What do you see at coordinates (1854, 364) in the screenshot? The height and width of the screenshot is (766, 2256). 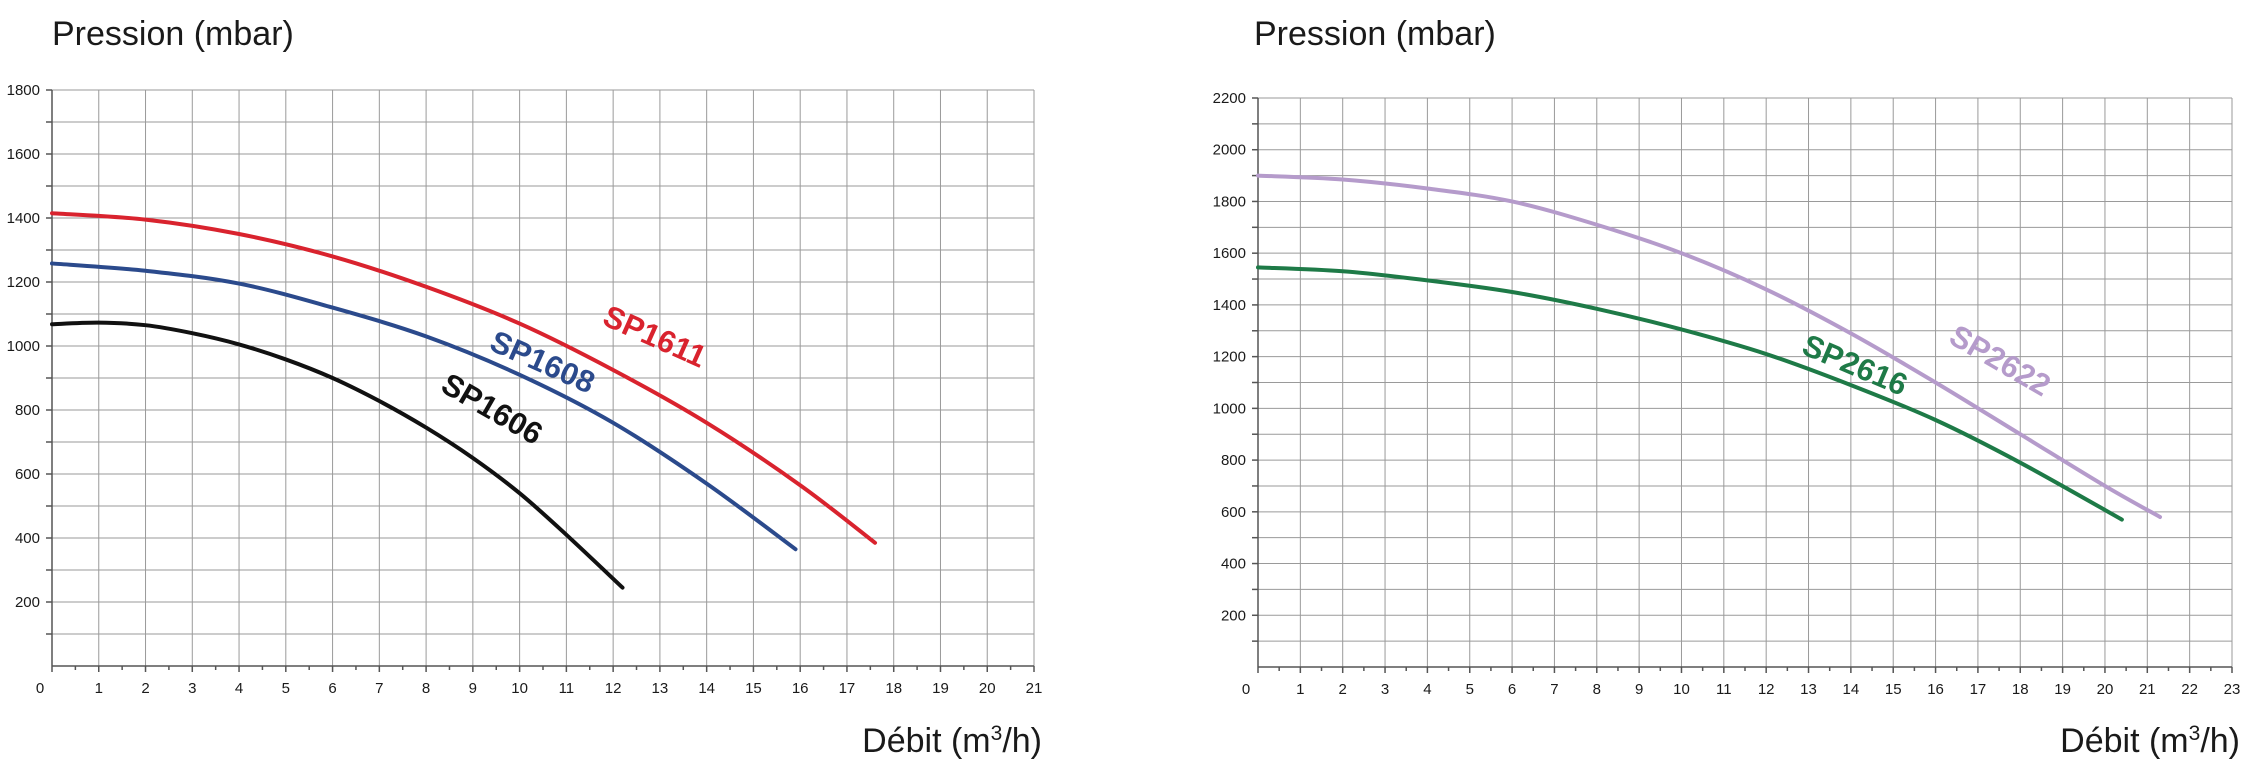 I see `series-label-sp2616: SP2616` at bounding box center [1854, 364].